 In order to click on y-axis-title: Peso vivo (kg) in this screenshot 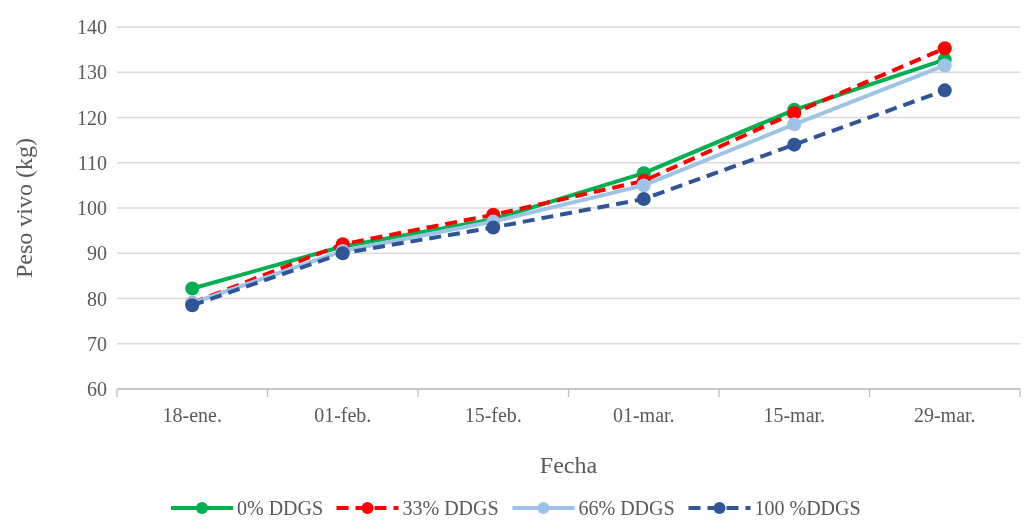, I will do `click(24, 208)`.